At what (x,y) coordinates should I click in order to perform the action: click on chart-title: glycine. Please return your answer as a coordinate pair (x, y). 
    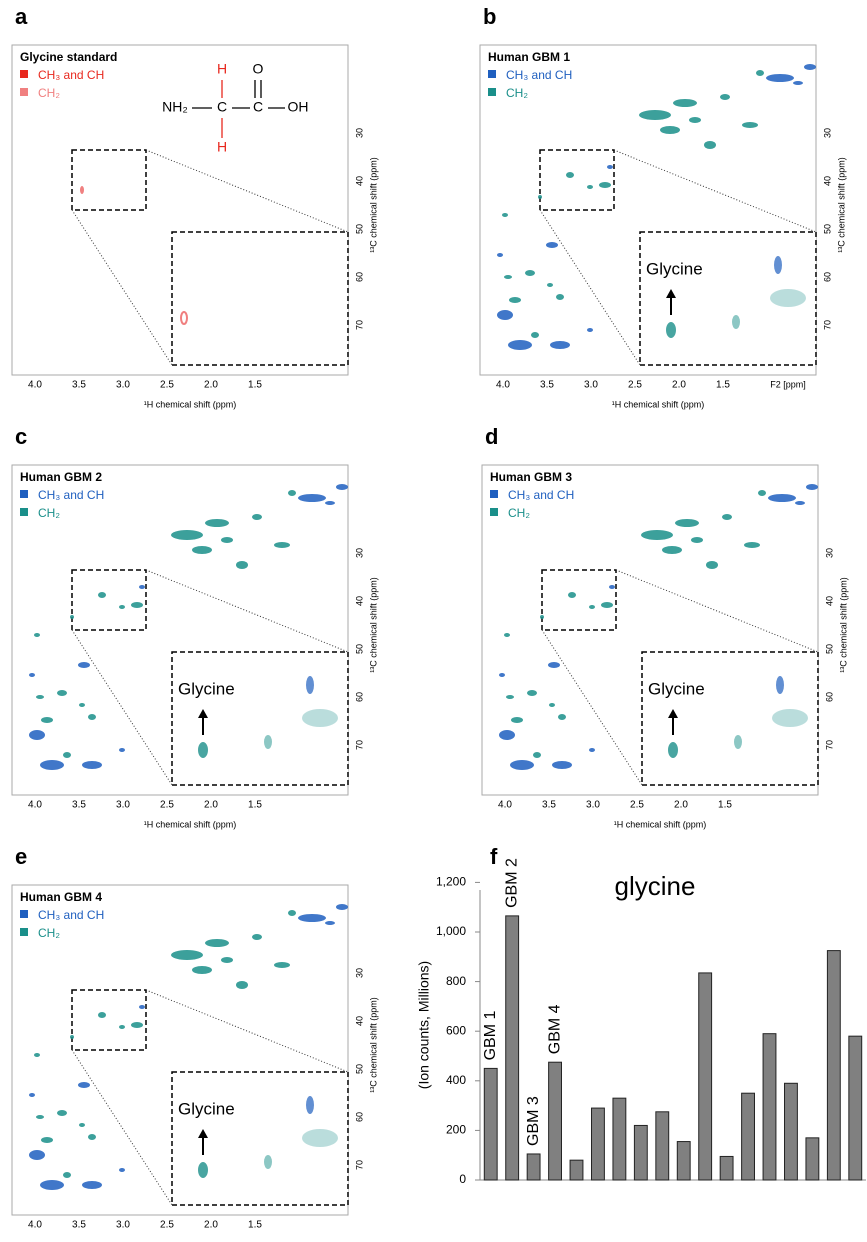
    Looking at the image, I should click on (655, 886).